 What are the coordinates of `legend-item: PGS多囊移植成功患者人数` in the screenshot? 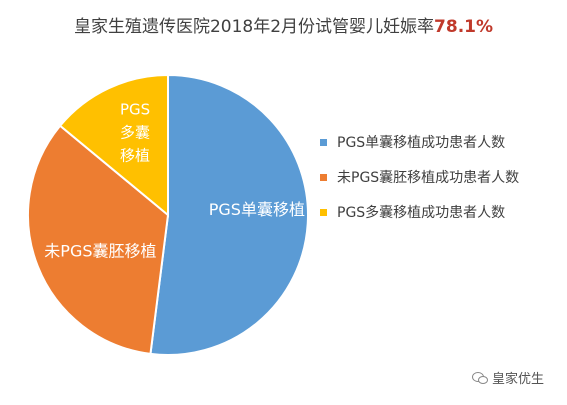 It's located at (419, 212).